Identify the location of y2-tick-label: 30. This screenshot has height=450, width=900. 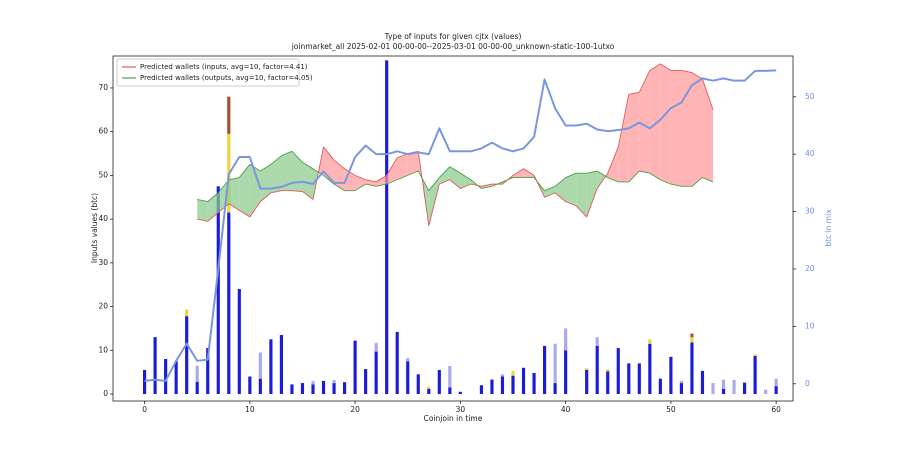
(810, 211).